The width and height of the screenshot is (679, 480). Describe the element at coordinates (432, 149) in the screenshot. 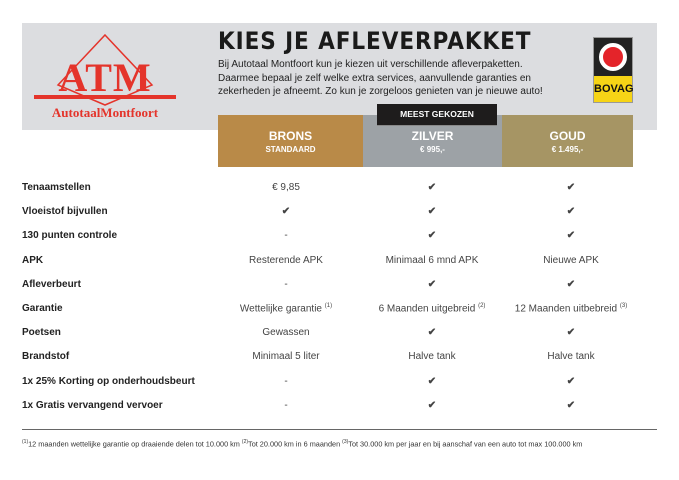

I see `package-price: € 995,-` at that location.